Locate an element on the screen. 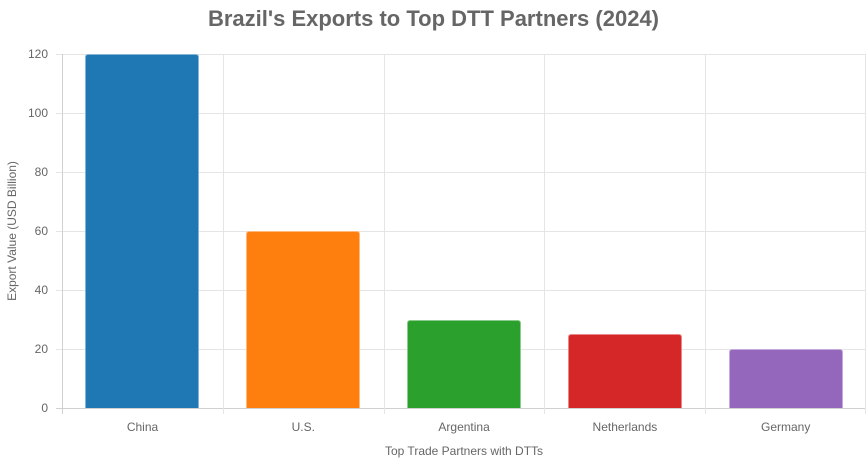  bar-china is located at coordinates (142, 231).